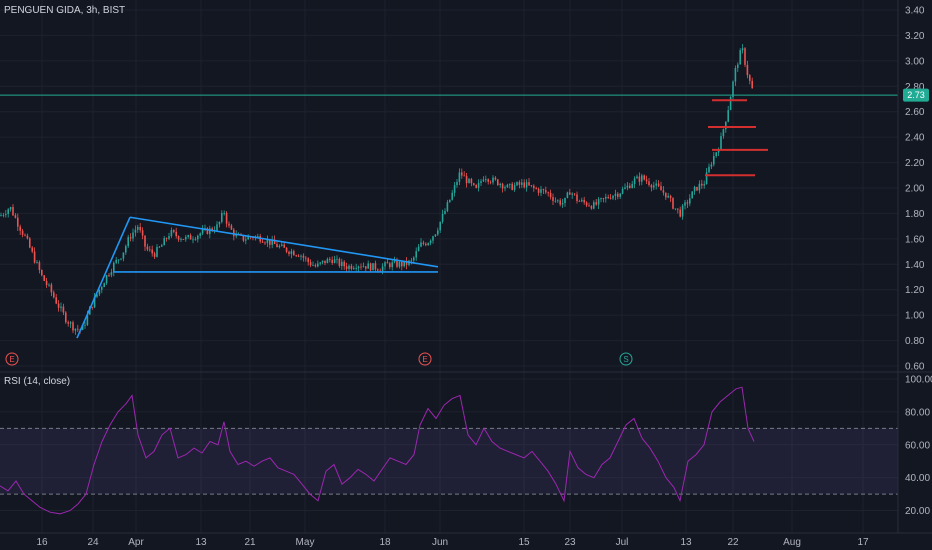 The width and height of the screenshot is (932, 550). I want to click on price-tick-label: 2.60, so click(915, 112).